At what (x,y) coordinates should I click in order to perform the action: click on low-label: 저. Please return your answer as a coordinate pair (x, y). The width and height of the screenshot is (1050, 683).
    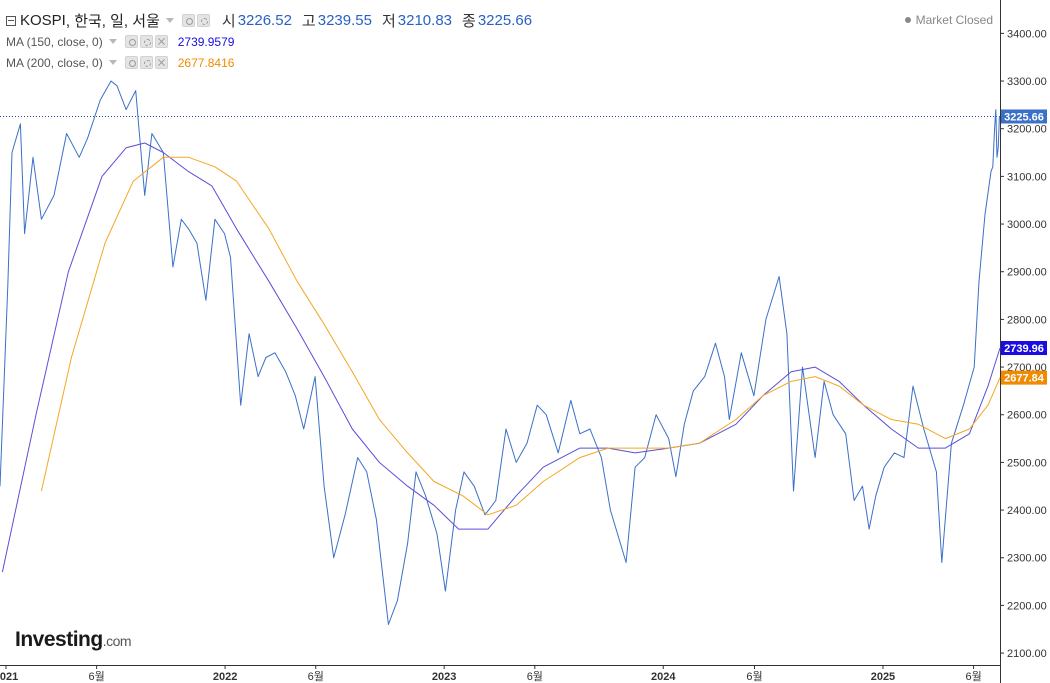
    Looking at the image, I should click on (388, 21).